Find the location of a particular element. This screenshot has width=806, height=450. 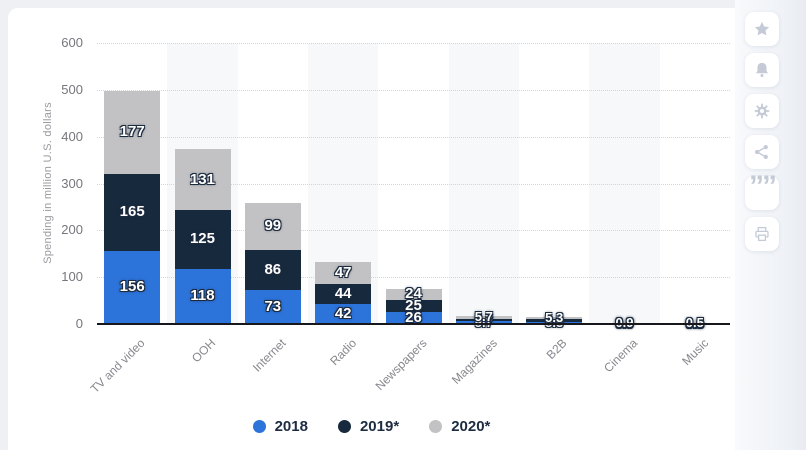

quote-icon: ”” is located at coordinates (763, 186).